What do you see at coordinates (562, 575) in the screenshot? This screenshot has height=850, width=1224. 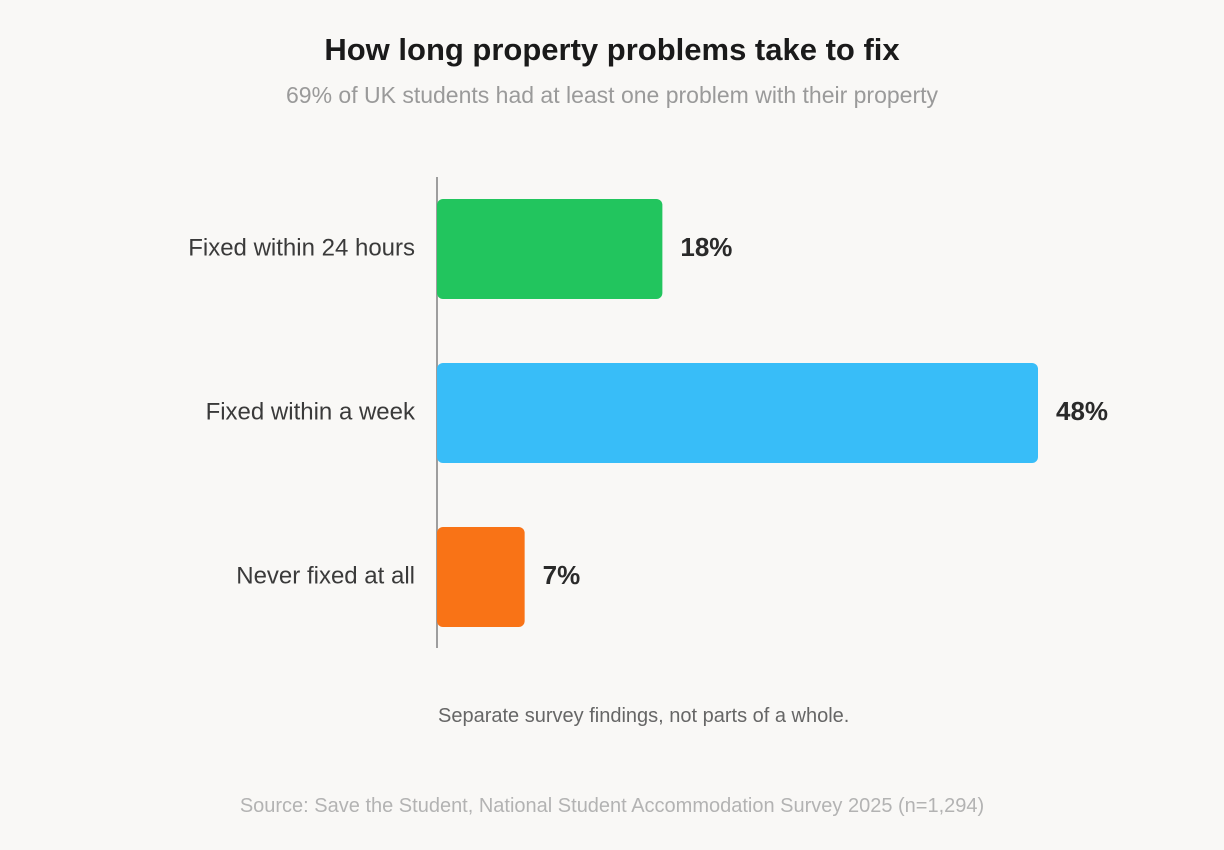 I see `value-label-3: 7%` at bounding box center [562, 575].